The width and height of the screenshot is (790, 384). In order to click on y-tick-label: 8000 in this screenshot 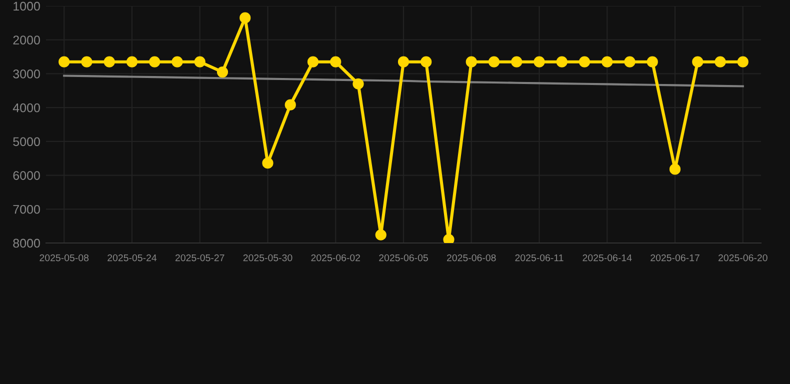, I will do `click(26, 243)`.